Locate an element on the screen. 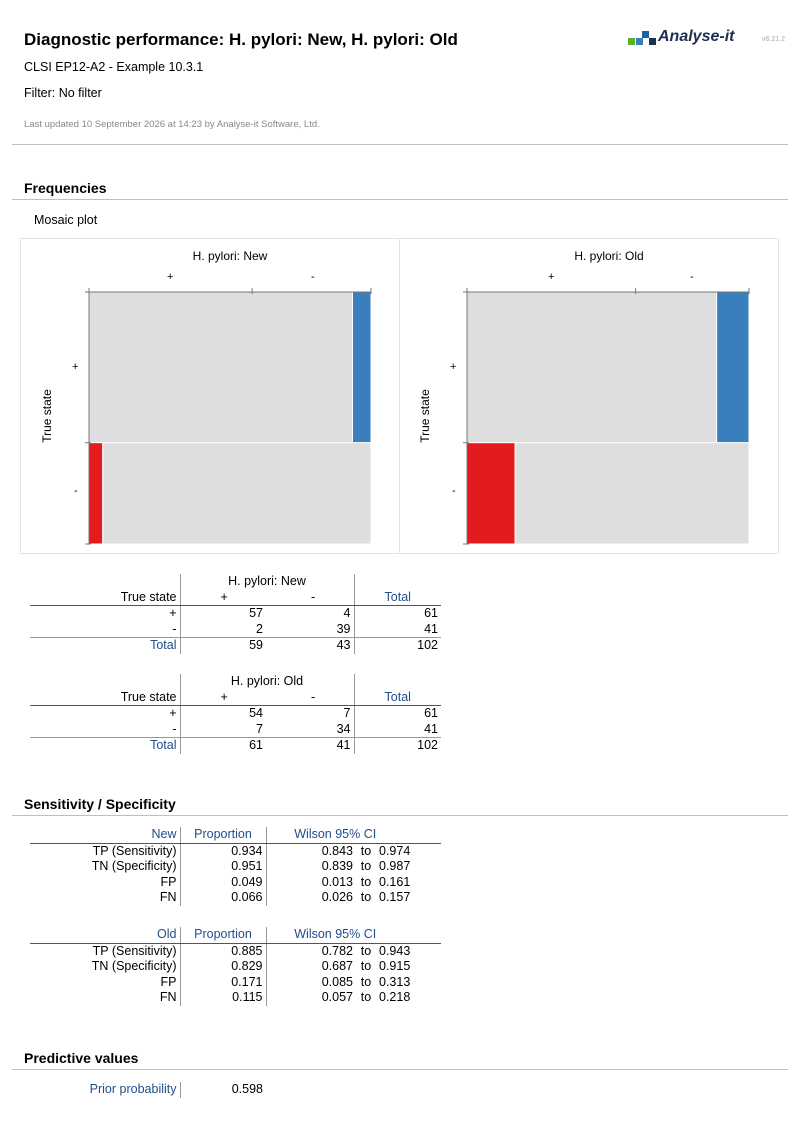 The width and height of the screenshot is (800, 1132). table-row: + 57 4 61 is located at coordinates (235, 613).